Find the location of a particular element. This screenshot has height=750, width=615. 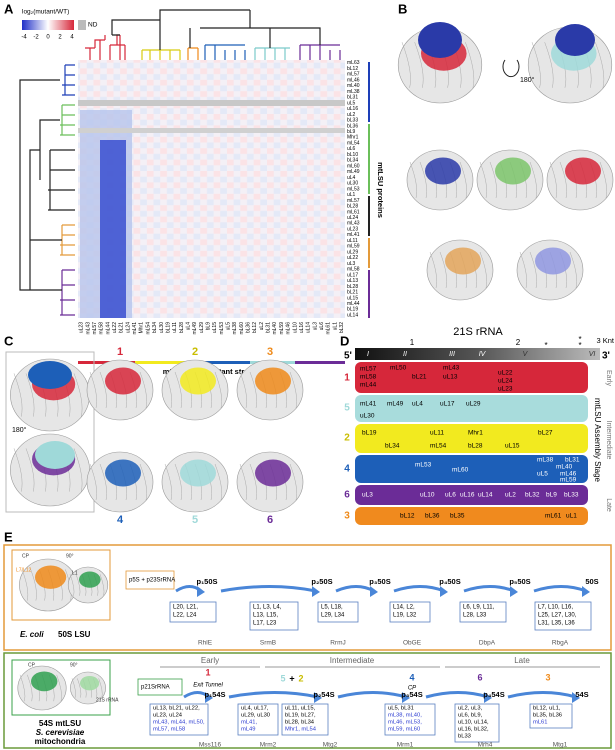

cluster-bar is located at coordinates (320, 362).